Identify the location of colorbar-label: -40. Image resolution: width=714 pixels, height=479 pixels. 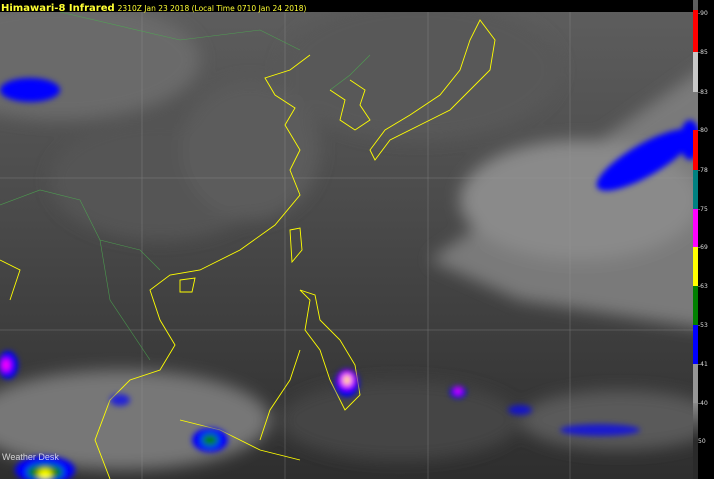
(703, 403).